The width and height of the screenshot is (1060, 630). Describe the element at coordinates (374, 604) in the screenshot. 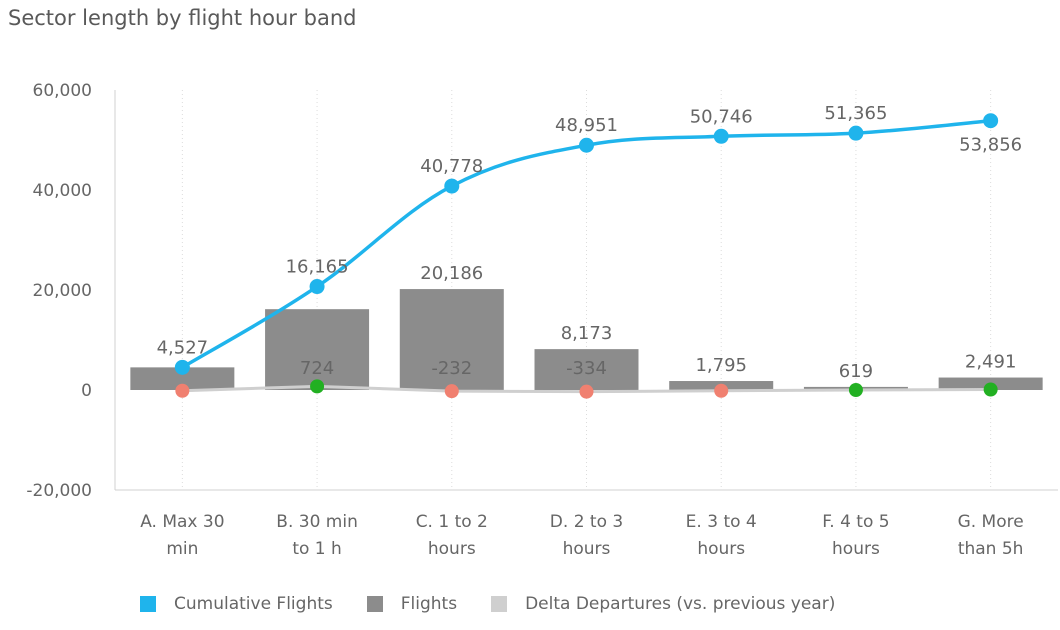

I see `legend-swatch-flights` at that location.